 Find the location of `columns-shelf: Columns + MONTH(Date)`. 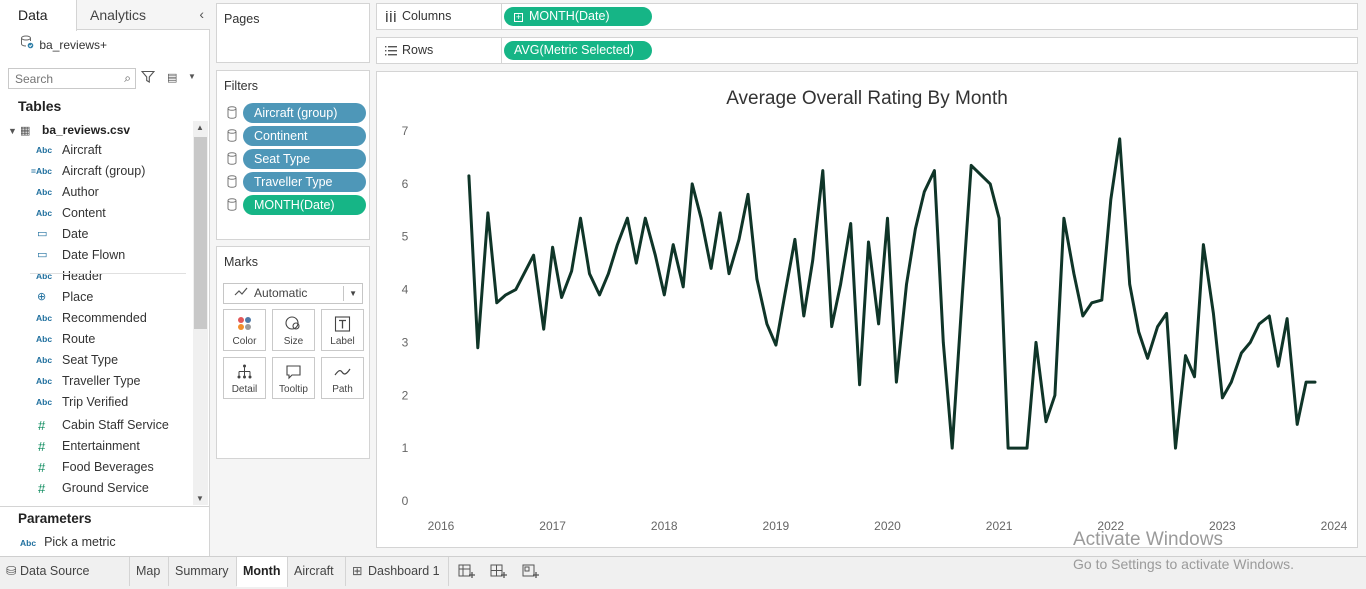

columns-shelf: Columns + MONTH(Date) is located at coordinates (867, 16).